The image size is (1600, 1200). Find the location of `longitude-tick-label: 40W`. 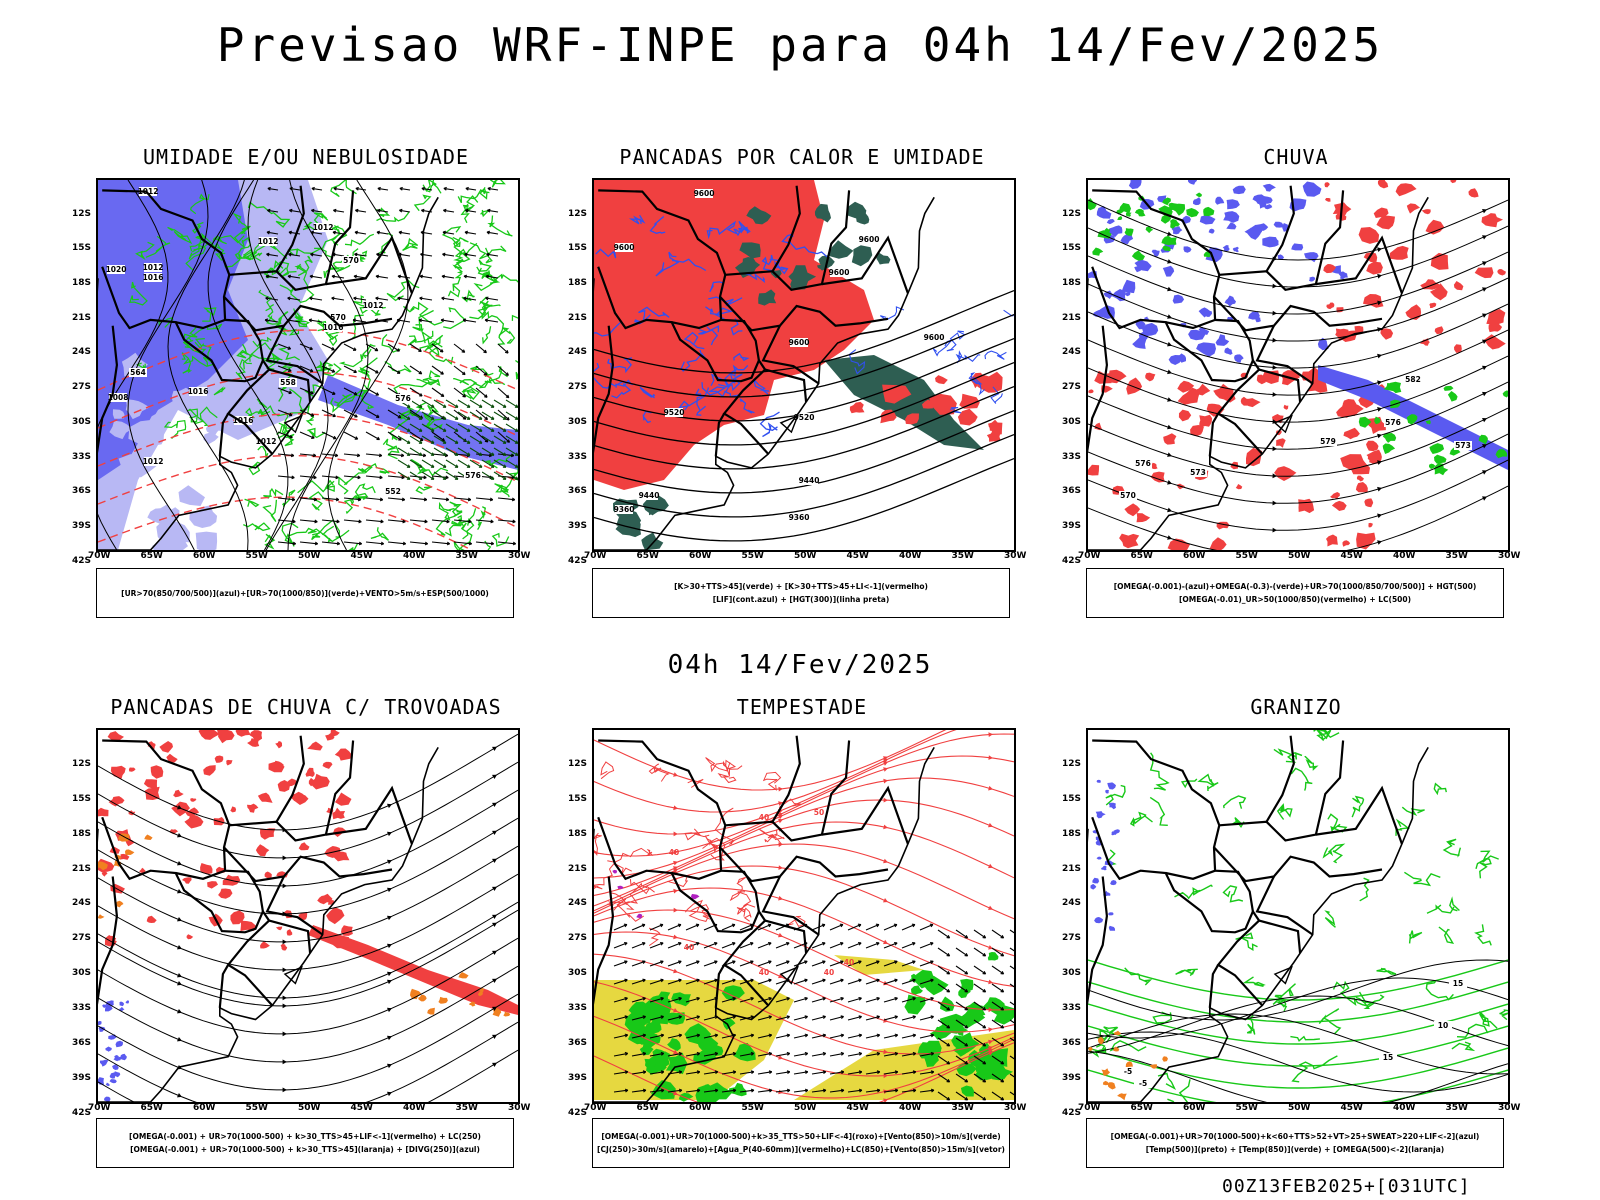

longitude-tick-label: 40W is located at coordinates (910, 1108).